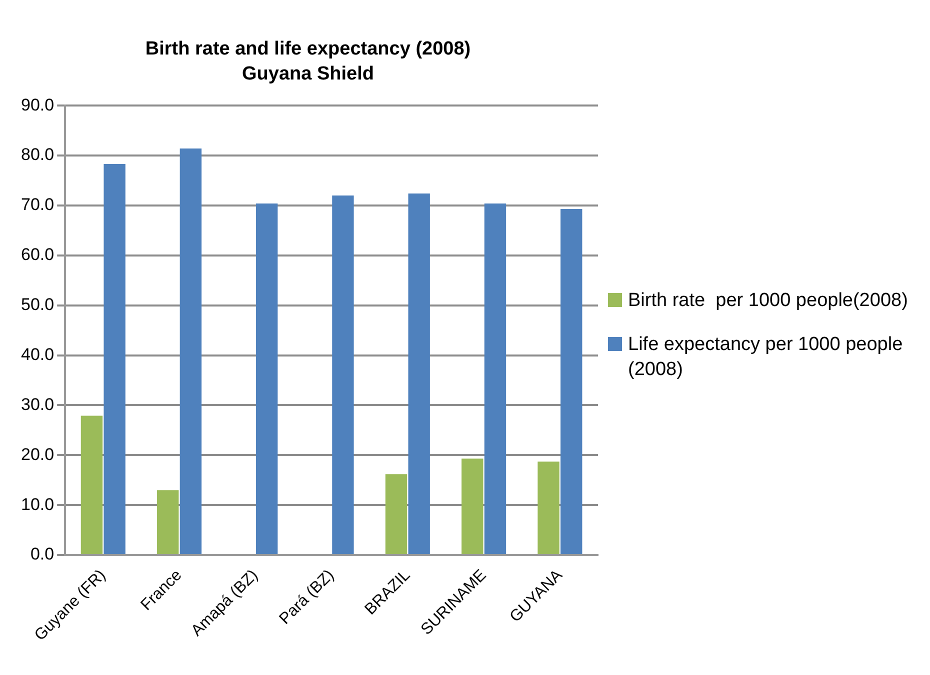 The height and width of the screenshot is (675, 930). Describe the element at coordinates (37, 404) in the screenshot. I see `y-tick-label: 30.0` at that location.